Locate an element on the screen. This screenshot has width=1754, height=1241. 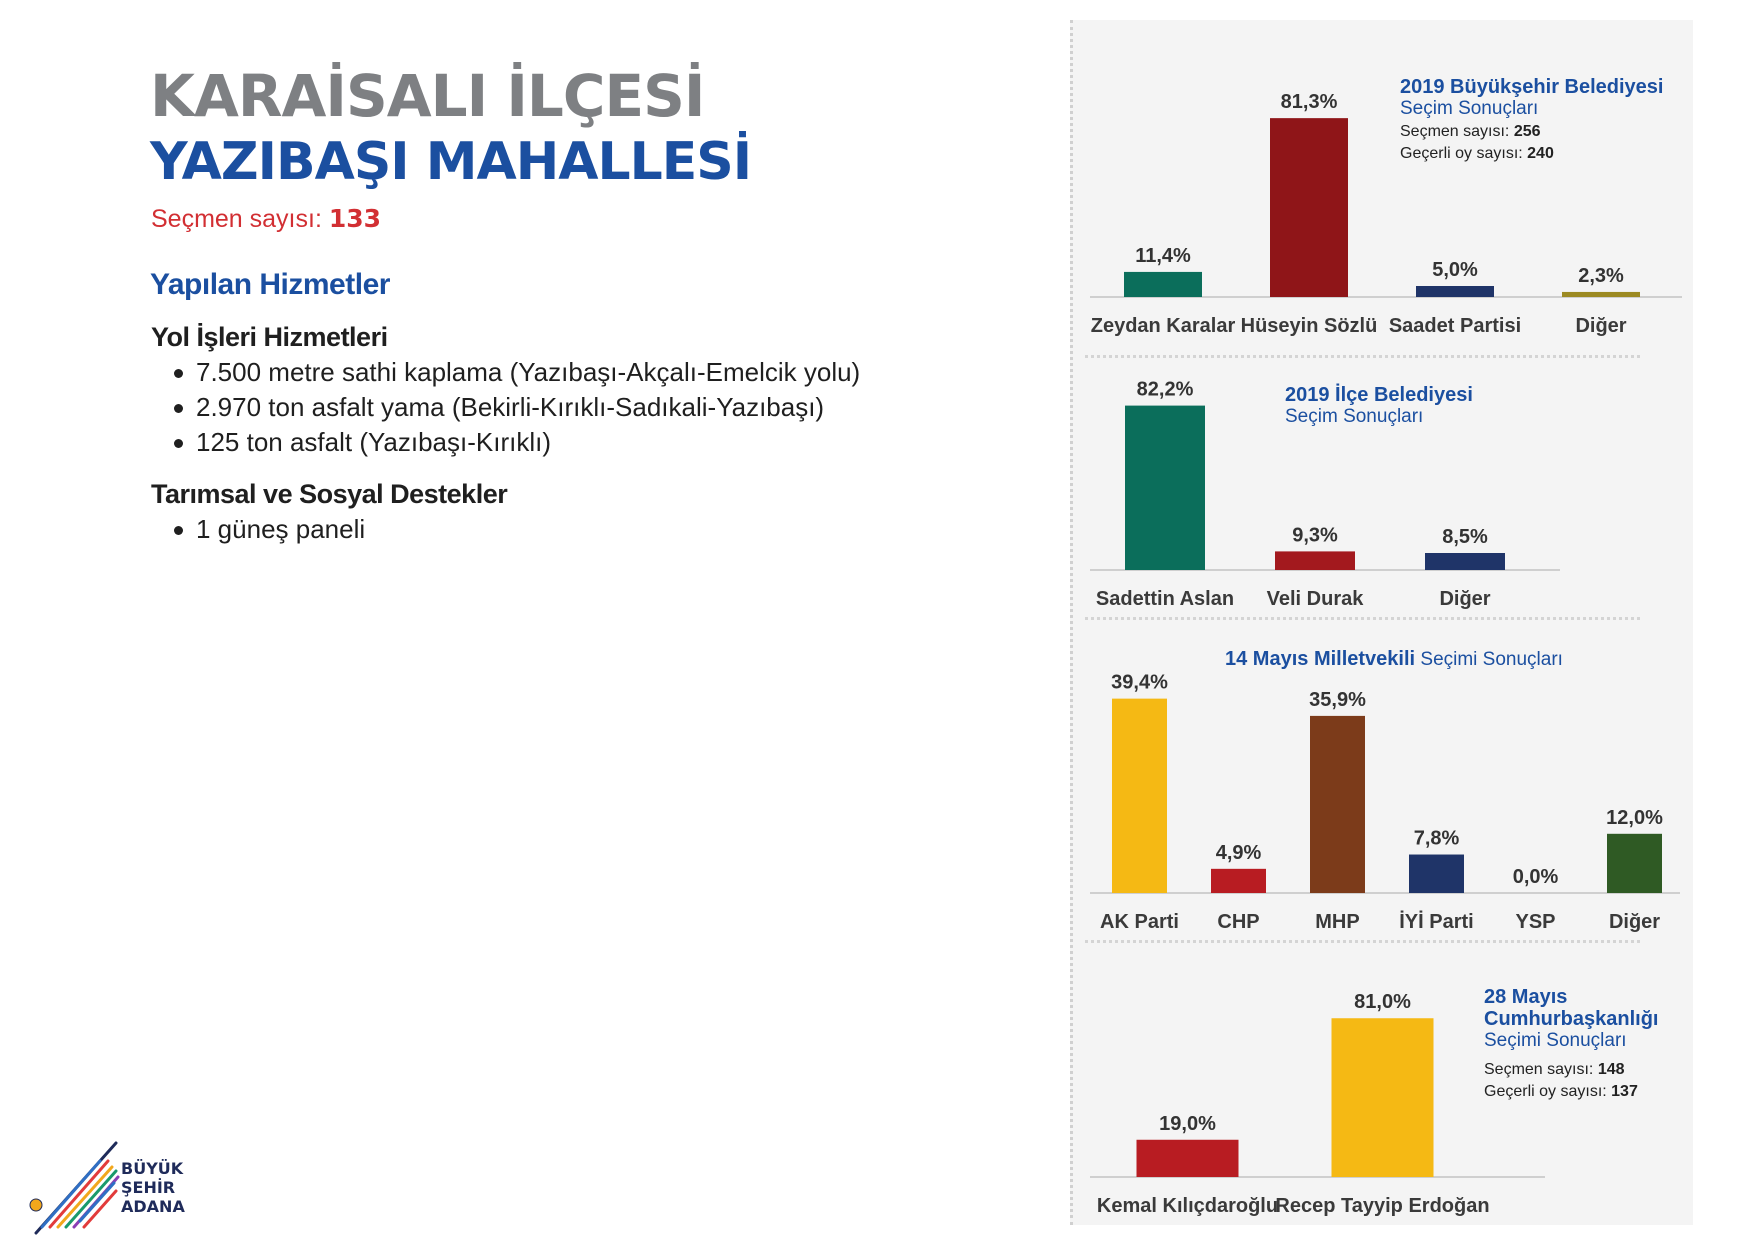
data-label: 7,8% is located at coordinates (1437, 839).